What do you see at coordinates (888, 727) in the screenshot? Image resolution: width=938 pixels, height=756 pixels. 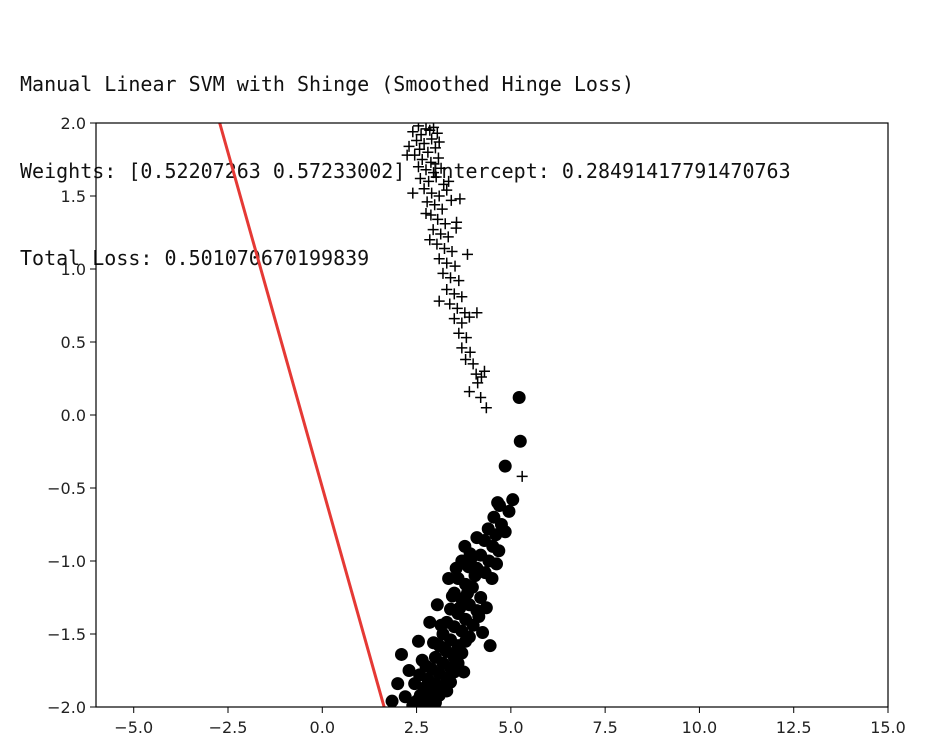 I see `x-tick-label: 15.0` at bounding box center [888, 727].